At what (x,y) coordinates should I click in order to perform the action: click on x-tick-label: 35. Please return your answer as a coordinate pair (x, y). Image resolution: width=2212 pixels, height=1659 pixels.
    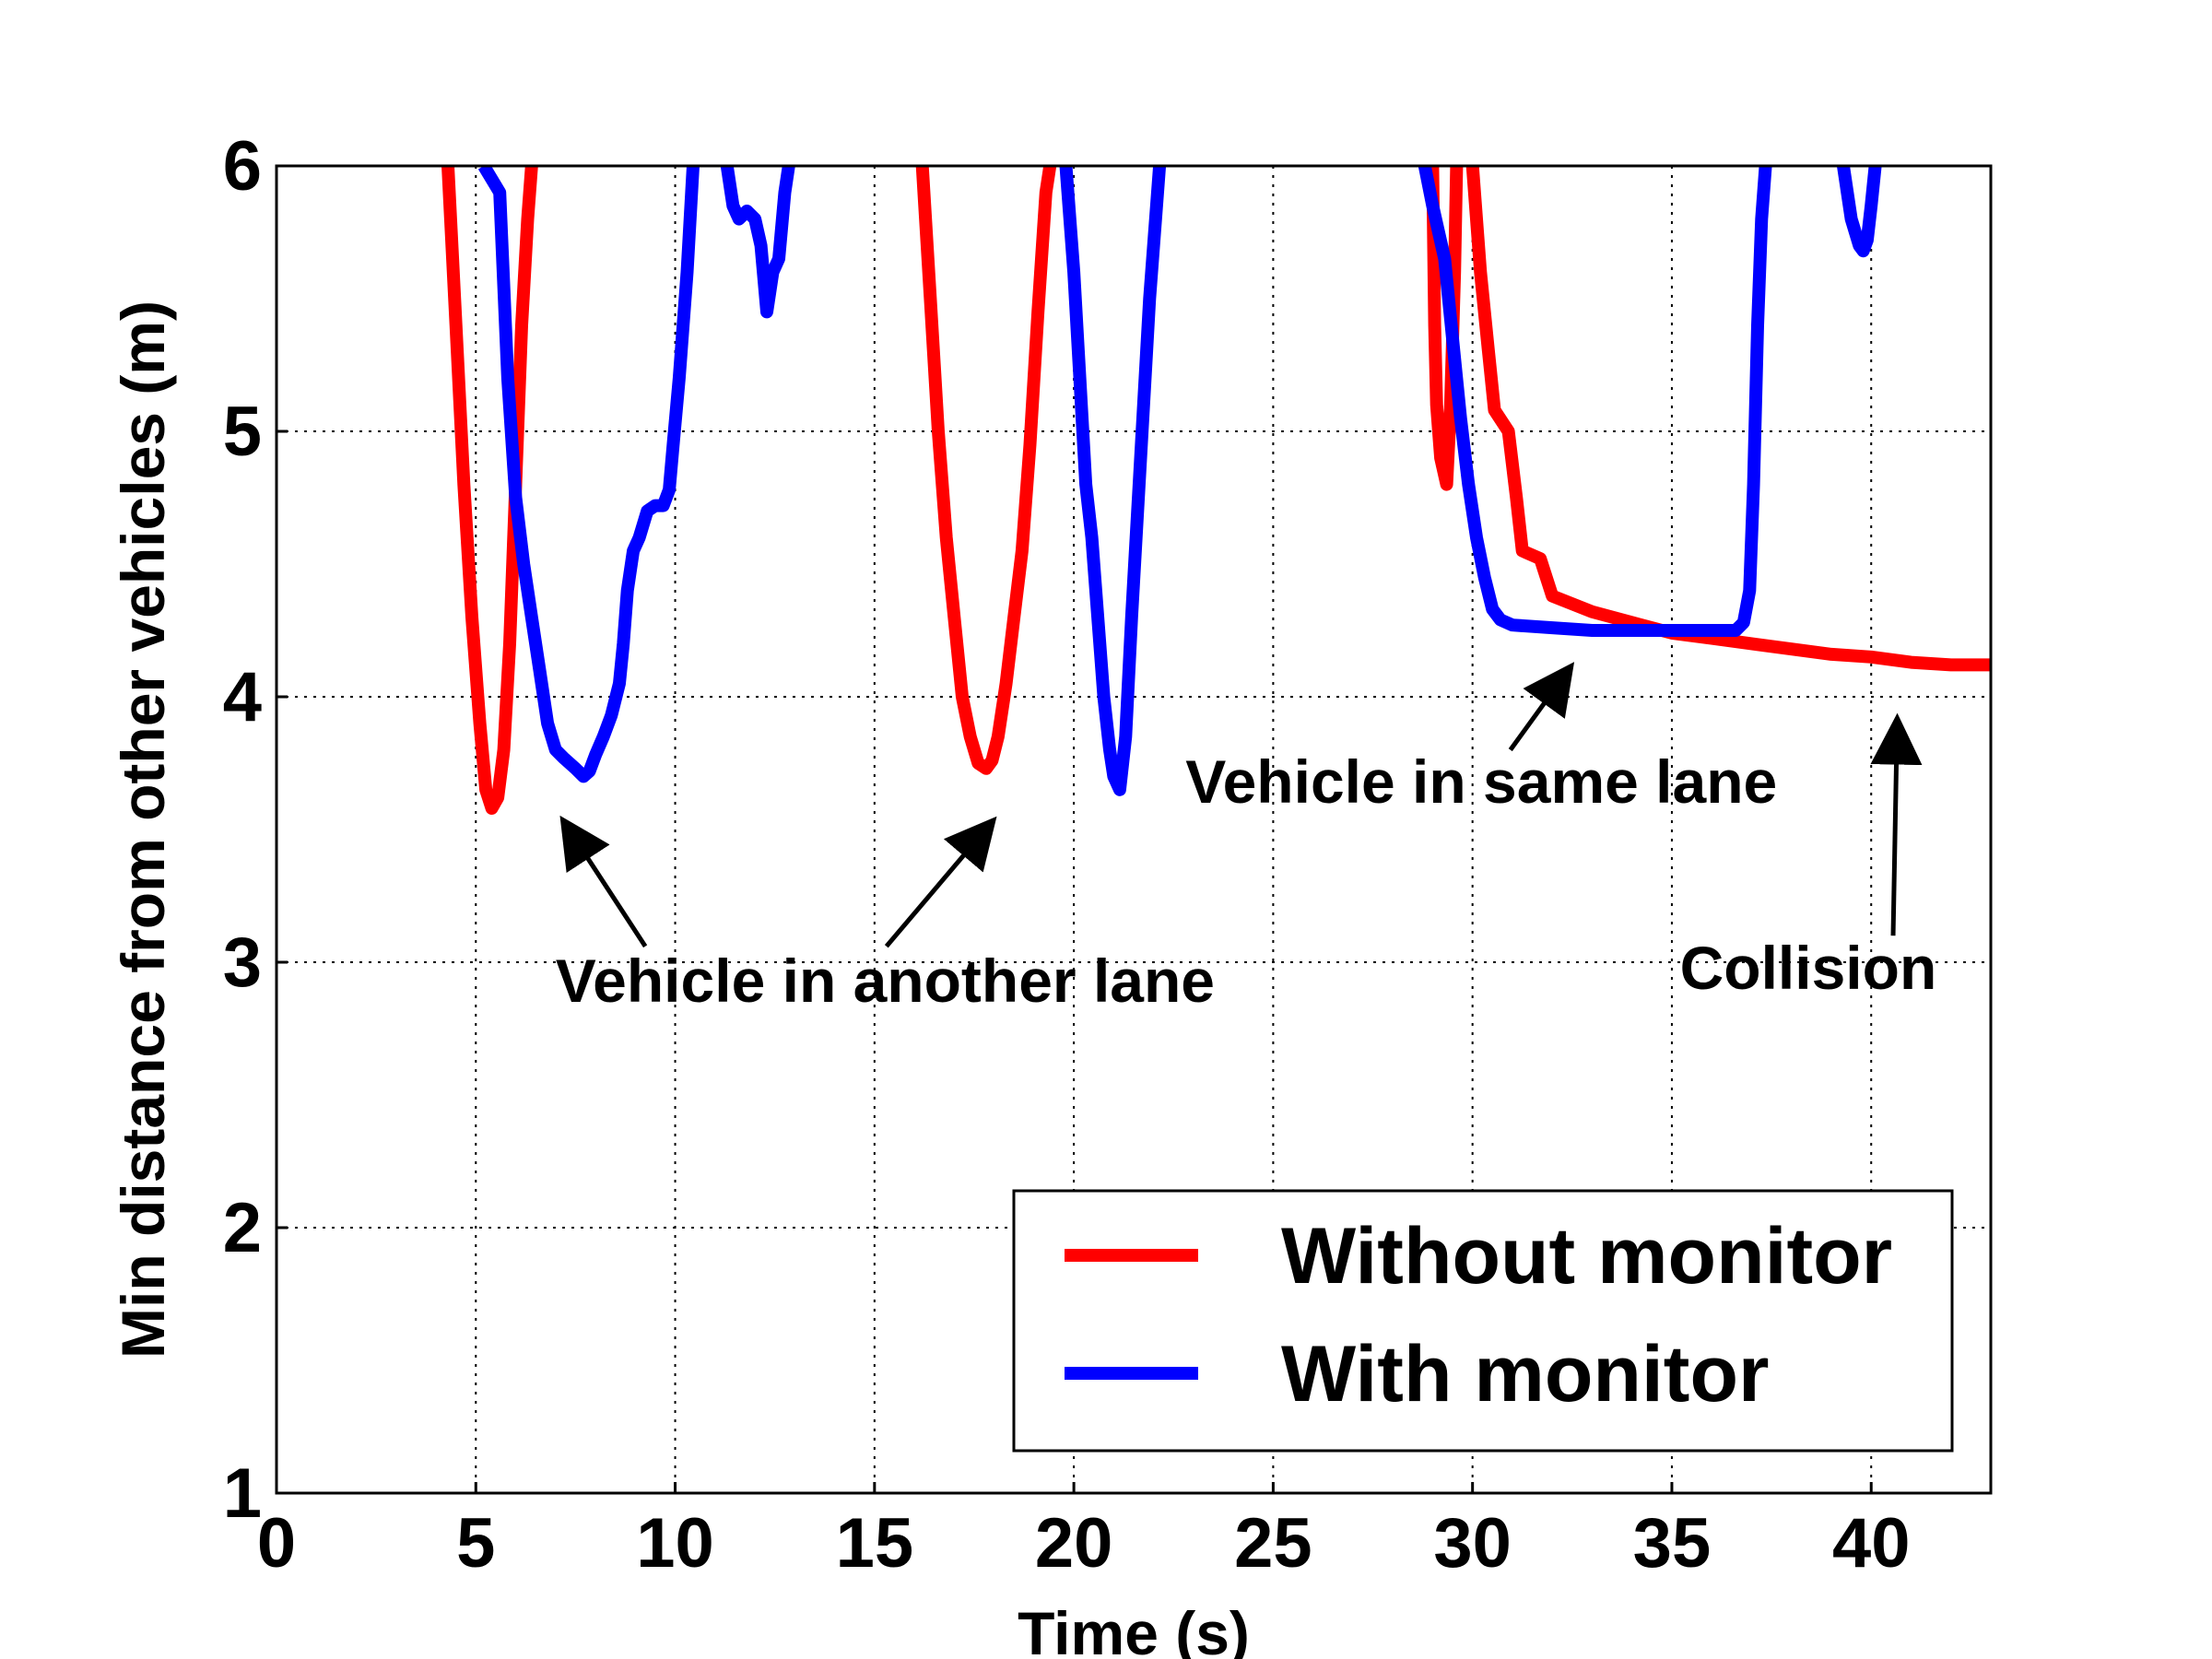
    Looking at the image, I should click on (1672, 1543).